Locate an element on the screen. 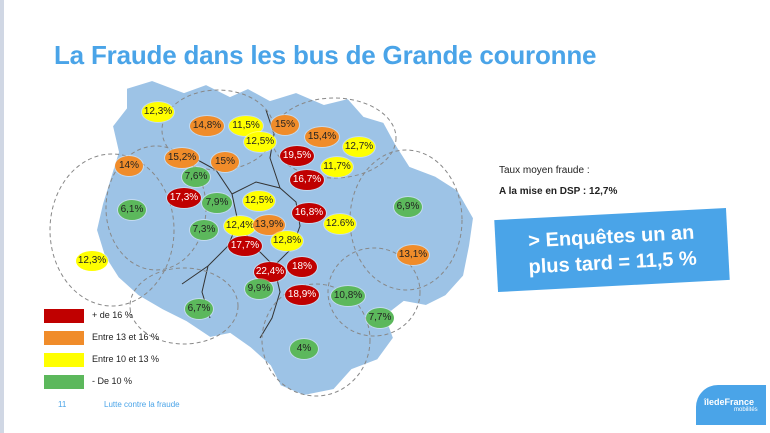  legend-label-orange: Entre 13 et 16 % is located at coordinates (126, 337).